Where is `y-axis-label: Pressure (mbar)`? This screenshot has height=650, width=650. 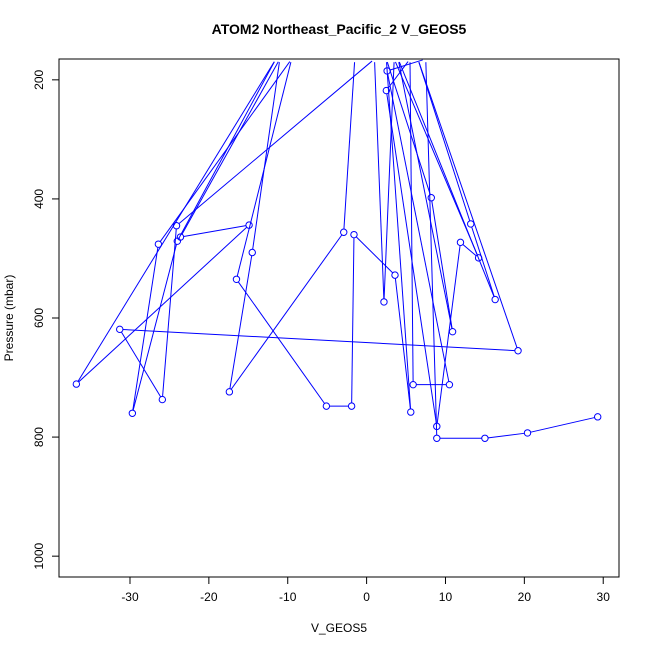
y-axis-label: Pressure (mbar) is located at coordinates (9, 318).